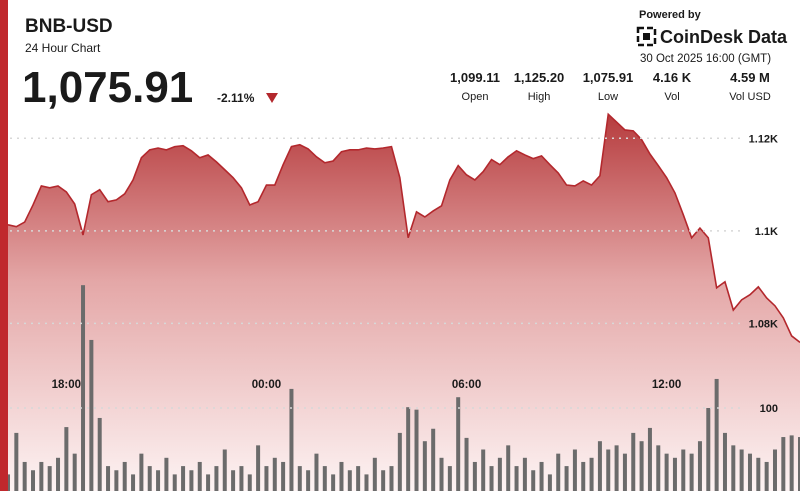 This screenshot has height=491, width=800. What do you see at coordinates (272, 98) in the screenshot?
I see `down-arrow` at bounding box center [272, 98].